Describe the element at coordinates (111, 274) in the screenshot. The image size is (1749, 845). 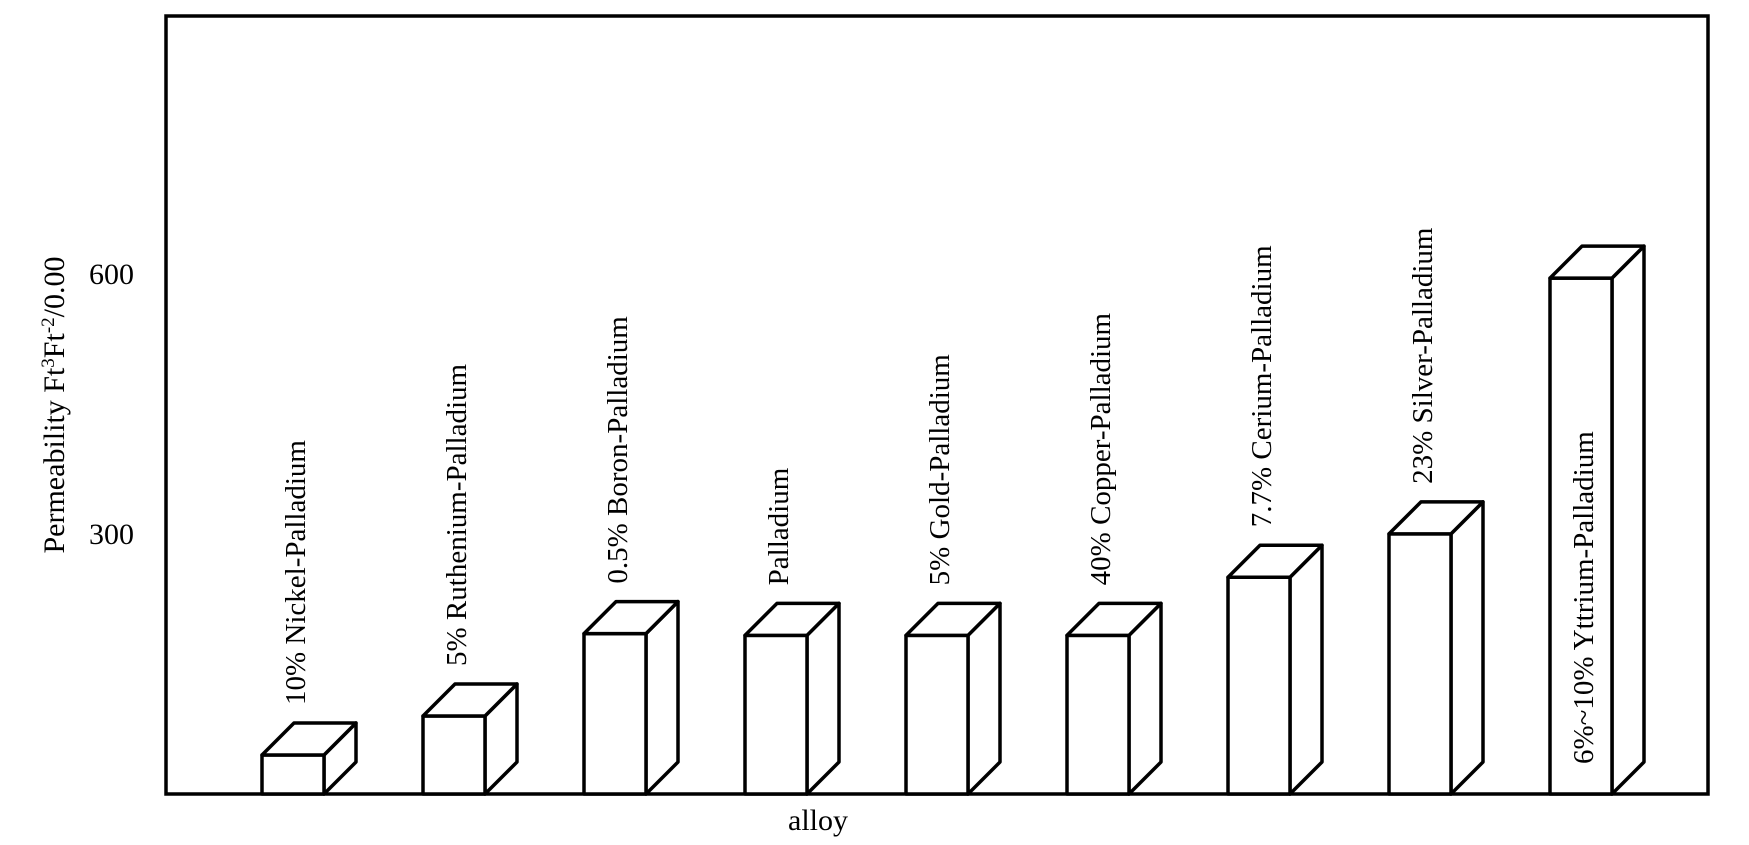
I see `y-tick-label: 600` at that location.